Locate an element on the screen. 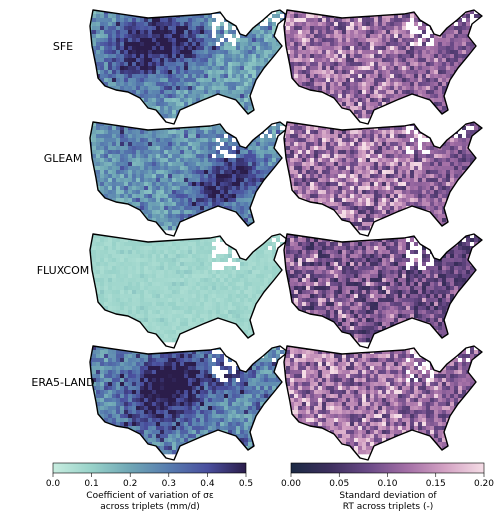  colorbar-tick-label: 0.5 is located at coordinates (246, 484).